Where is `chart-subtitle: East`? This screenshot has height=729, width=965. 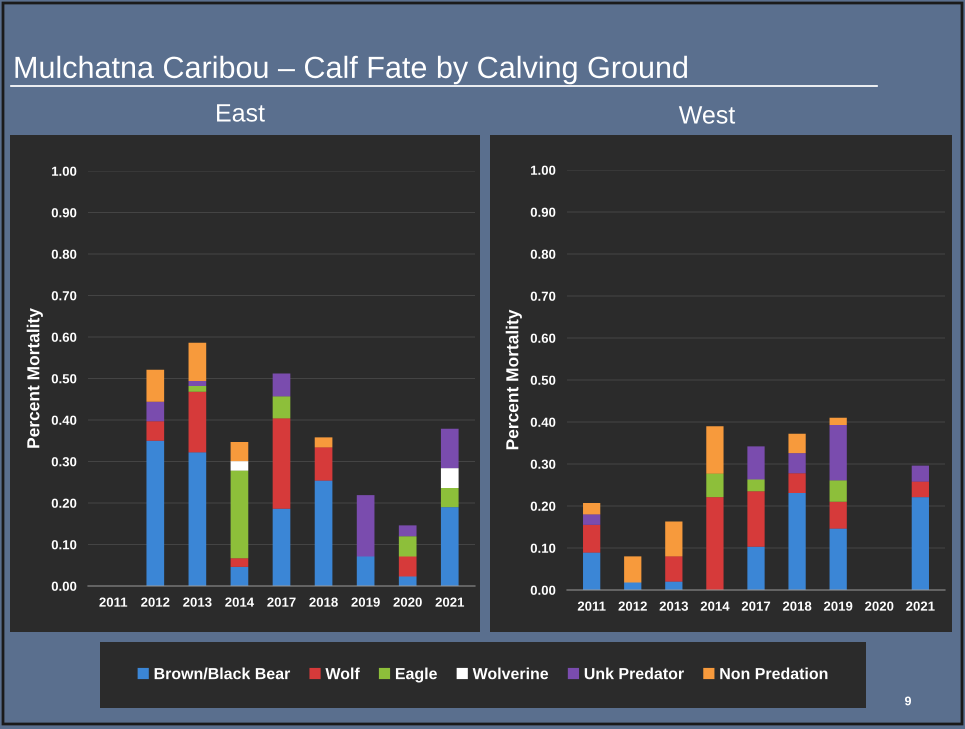 chart-subtitle: East is located at coordinates (241, 113).